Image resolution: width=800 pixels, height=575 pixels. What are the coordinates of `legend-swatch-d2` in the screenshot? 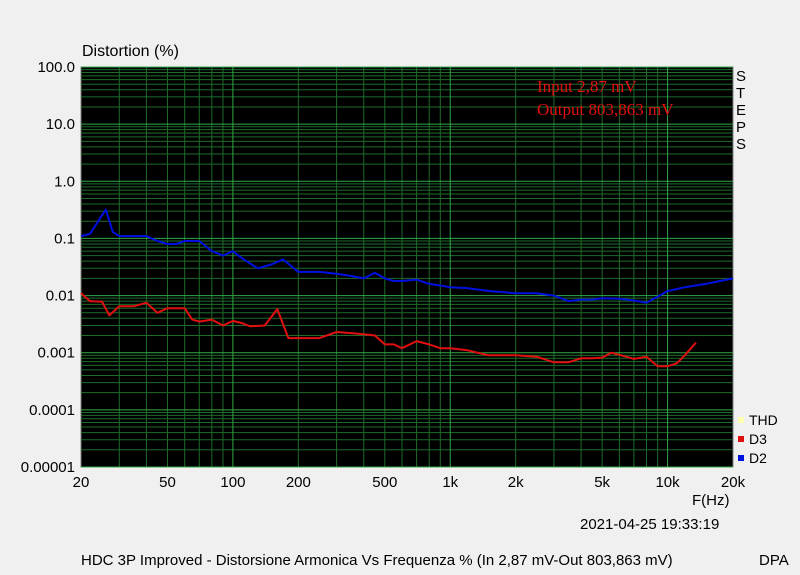 It's located at (741, 458).